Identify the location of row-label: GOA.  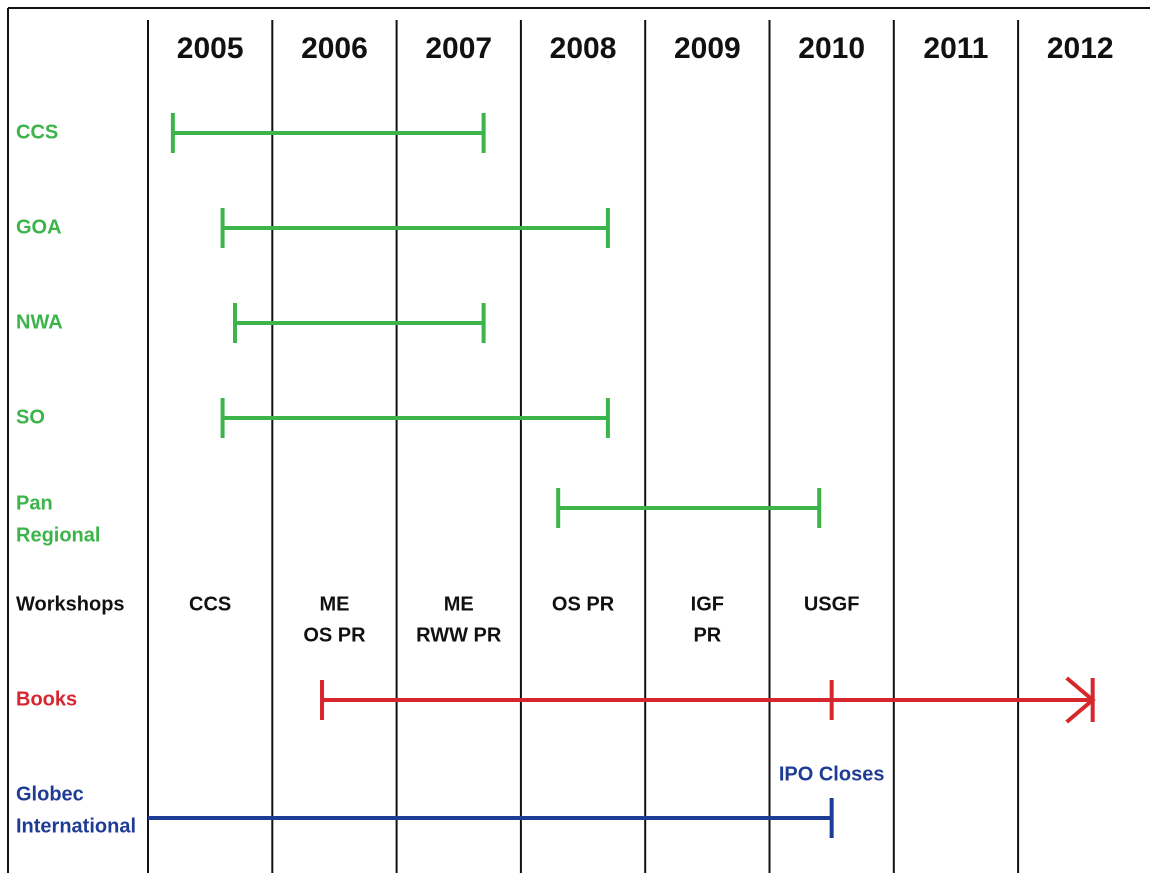
(39, 227).